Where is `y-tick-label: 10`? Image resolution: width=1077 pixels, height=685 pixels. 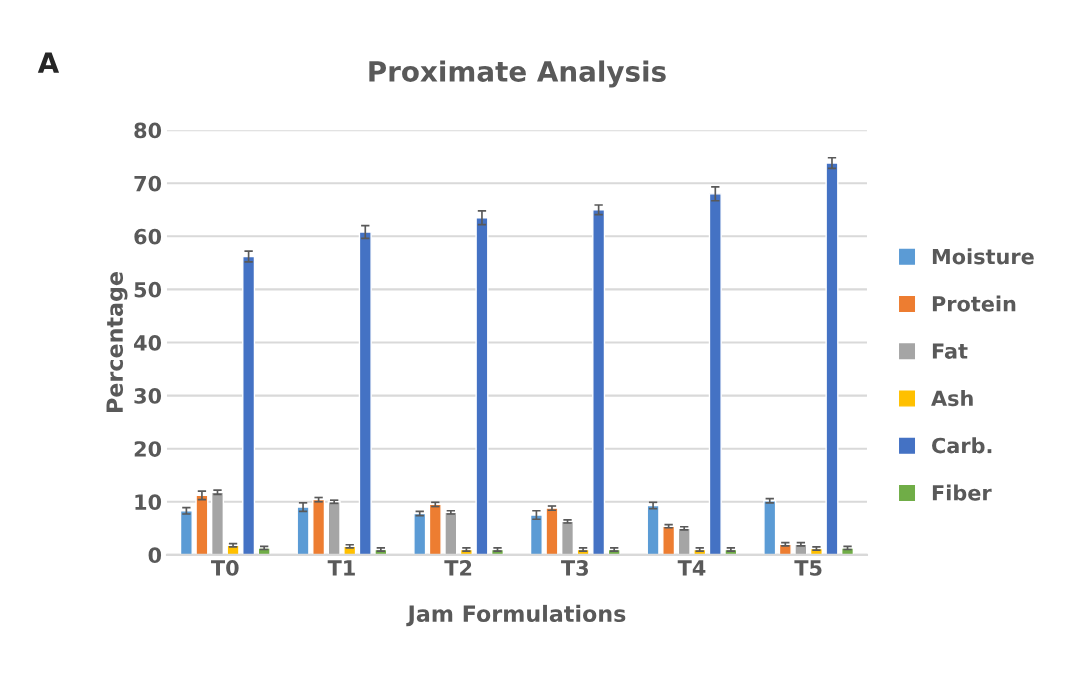
y-tick-label: 10 is located at coordinates (148, 502).